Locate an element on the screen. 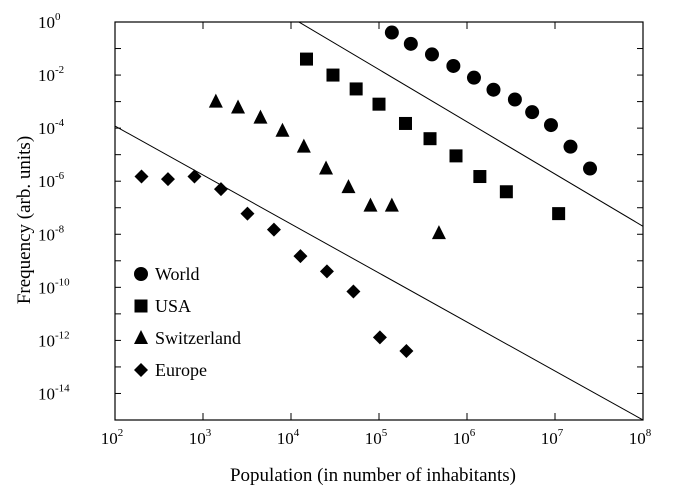  x-tick-label: 10⁴ is located at coordinates (288, 437).